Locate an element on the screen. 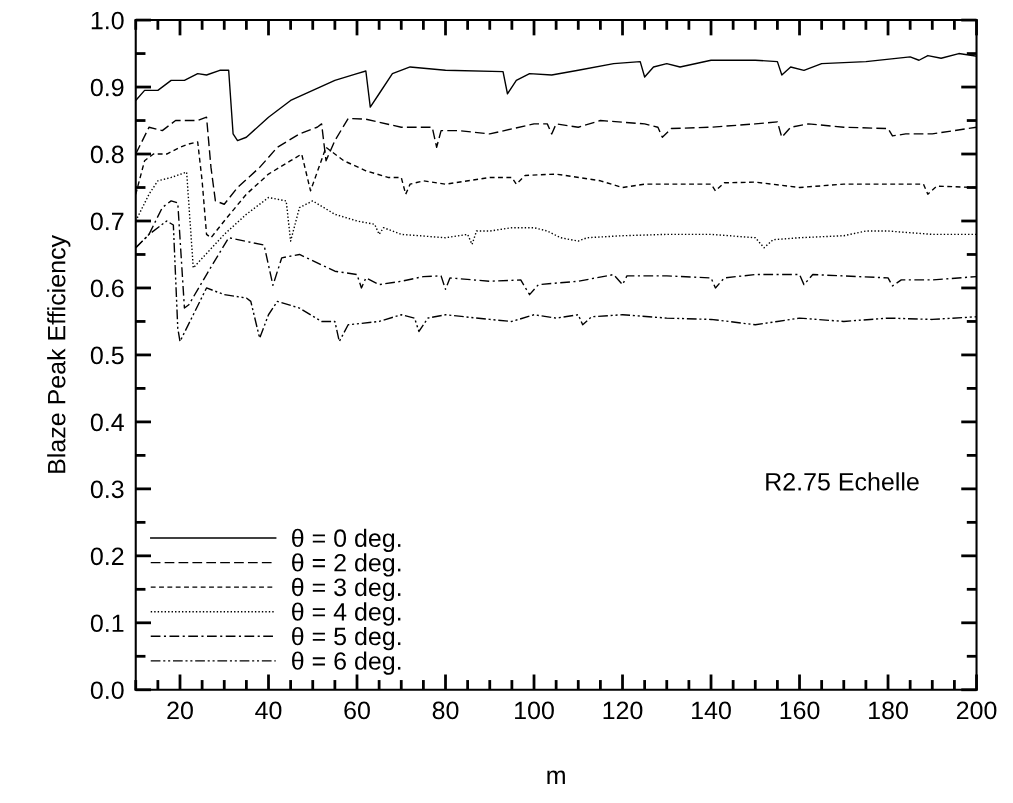 The height and width of the screenshot is (803, 1013). y-tick-label: 0.7 is located at coordinates (107, 221).